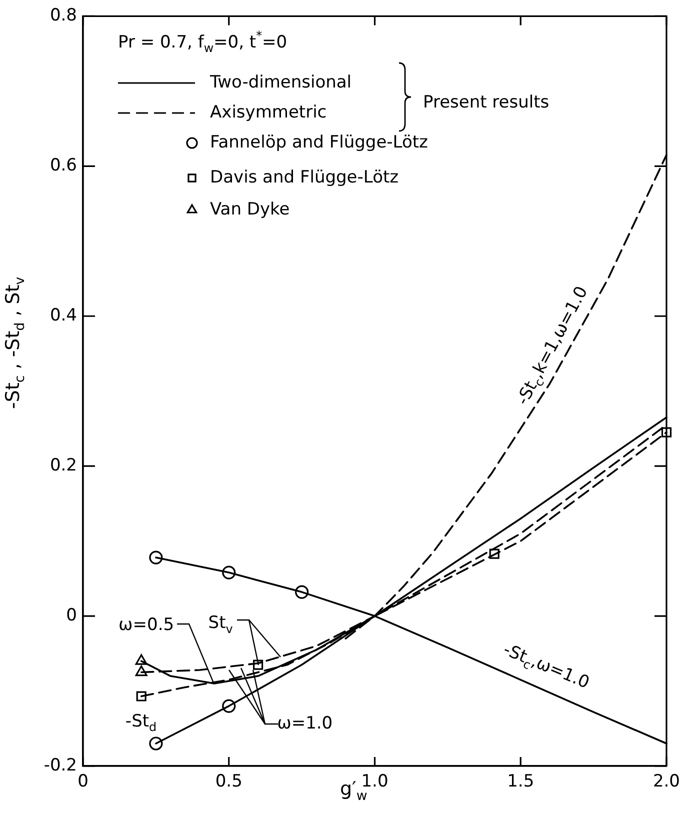 The height and width of the screenshot is (826, 686). Describe the element at coordinates (146, 624) in the screenshot. I see `annotation: ω=0.5` at that location.